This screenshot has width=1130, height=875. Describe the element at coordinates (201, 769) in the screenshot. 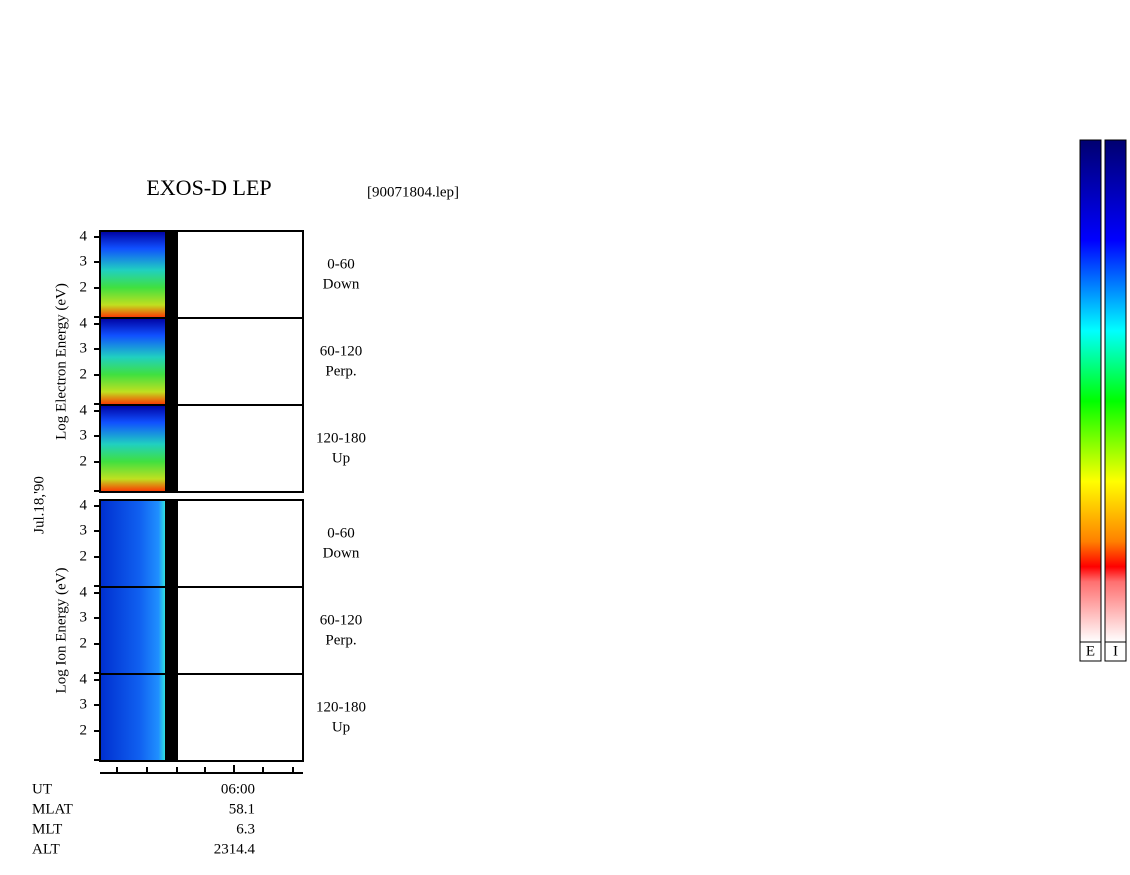

I see `x-axis` at that location.